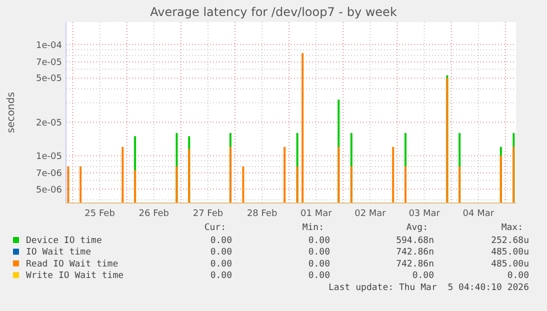  Describe the element at coordinates (154, 214) in the screenshot. I see `x-tick-label: 26 Feb` at that location.